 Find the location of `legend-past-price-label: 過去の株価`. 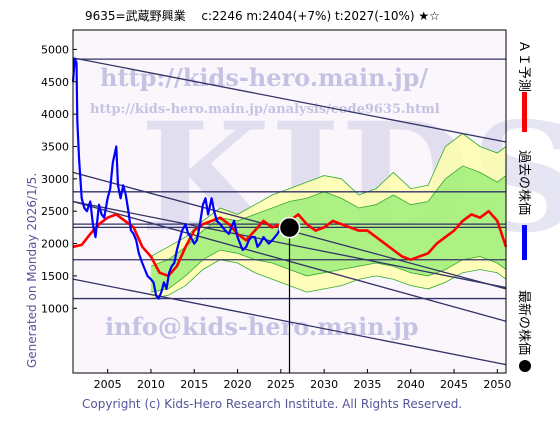

legend-past-price-label: 過去の株価 is located at coordinates (523, 182).